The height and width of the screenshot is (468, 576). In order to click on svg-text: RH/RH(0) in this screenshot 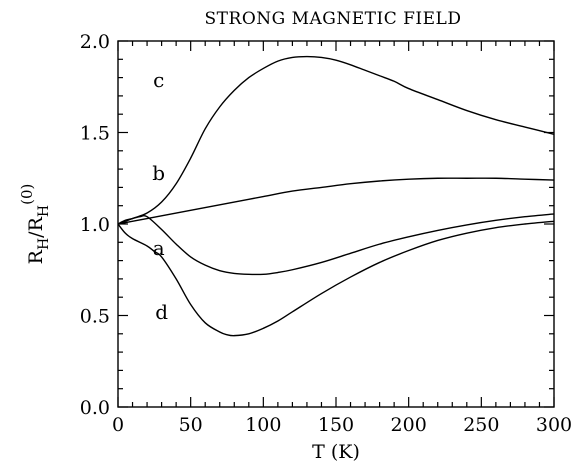, I will do `click(35, 224)`.